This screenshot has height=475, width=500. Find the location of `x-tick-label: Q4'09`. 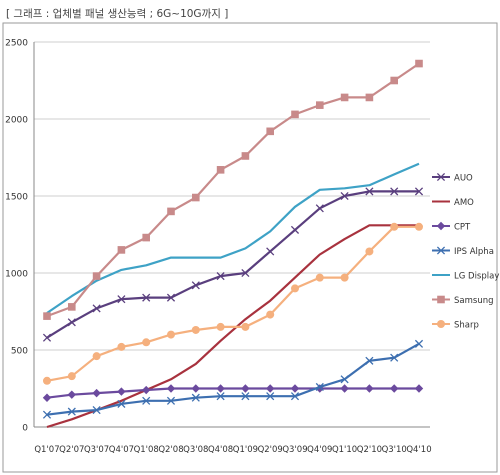

x-tick-label: Q4'09 is located at coordinates (319, 450).